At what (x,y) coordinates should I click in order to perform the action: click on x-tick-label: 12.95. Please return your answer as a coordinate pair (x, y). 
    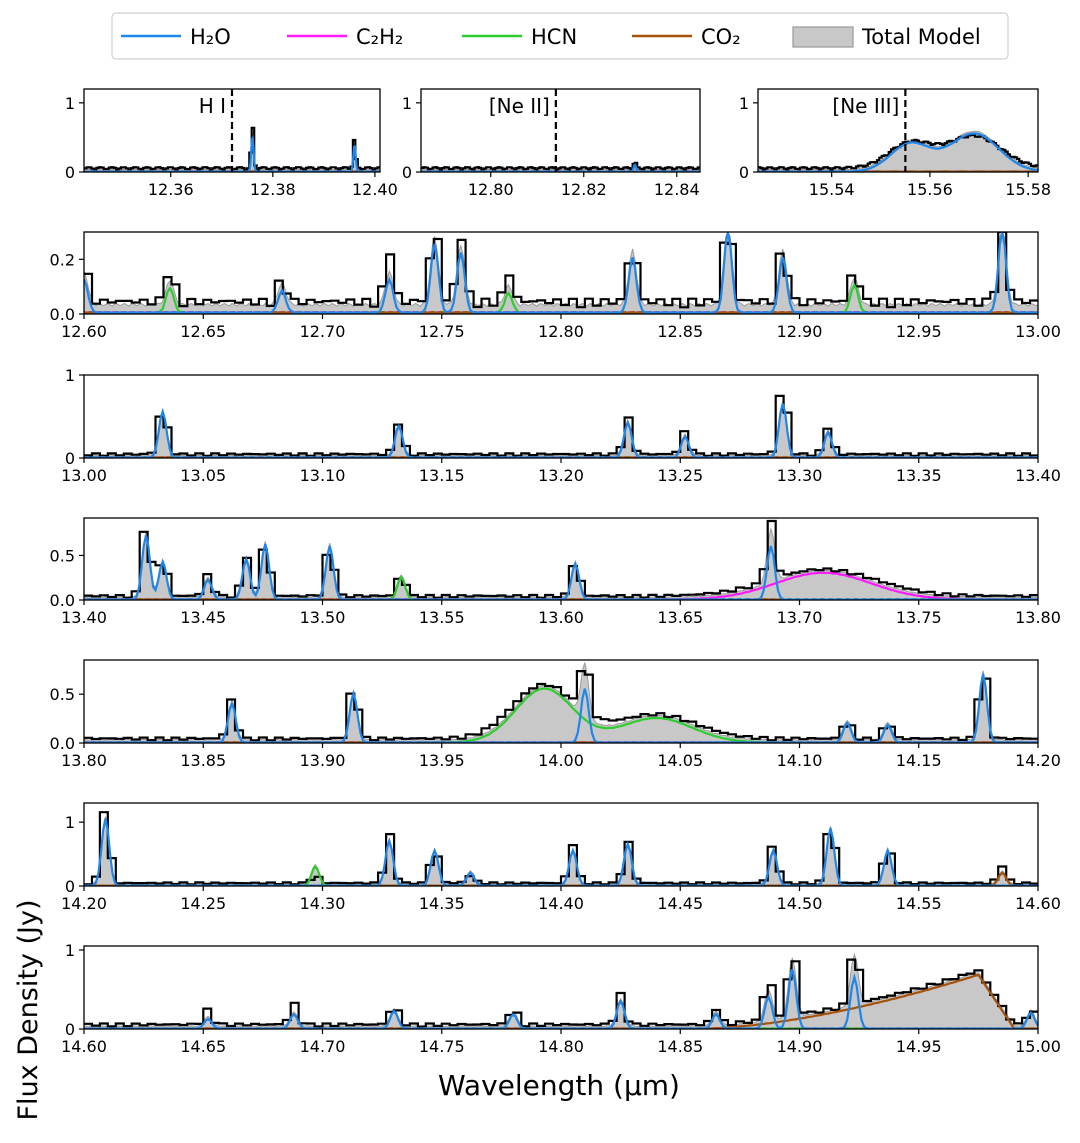
    Looking at the image, I should click on (919, 331).